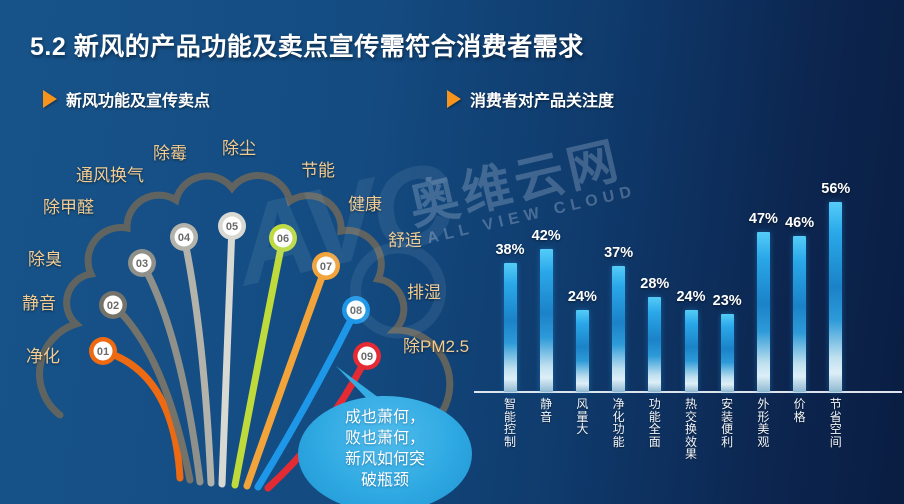  What do you see at coordinates (532, 215) in the screenshot?
I see `watermark-english-text: ALL VIEW CLOUD` at bounding box center [532, 215].